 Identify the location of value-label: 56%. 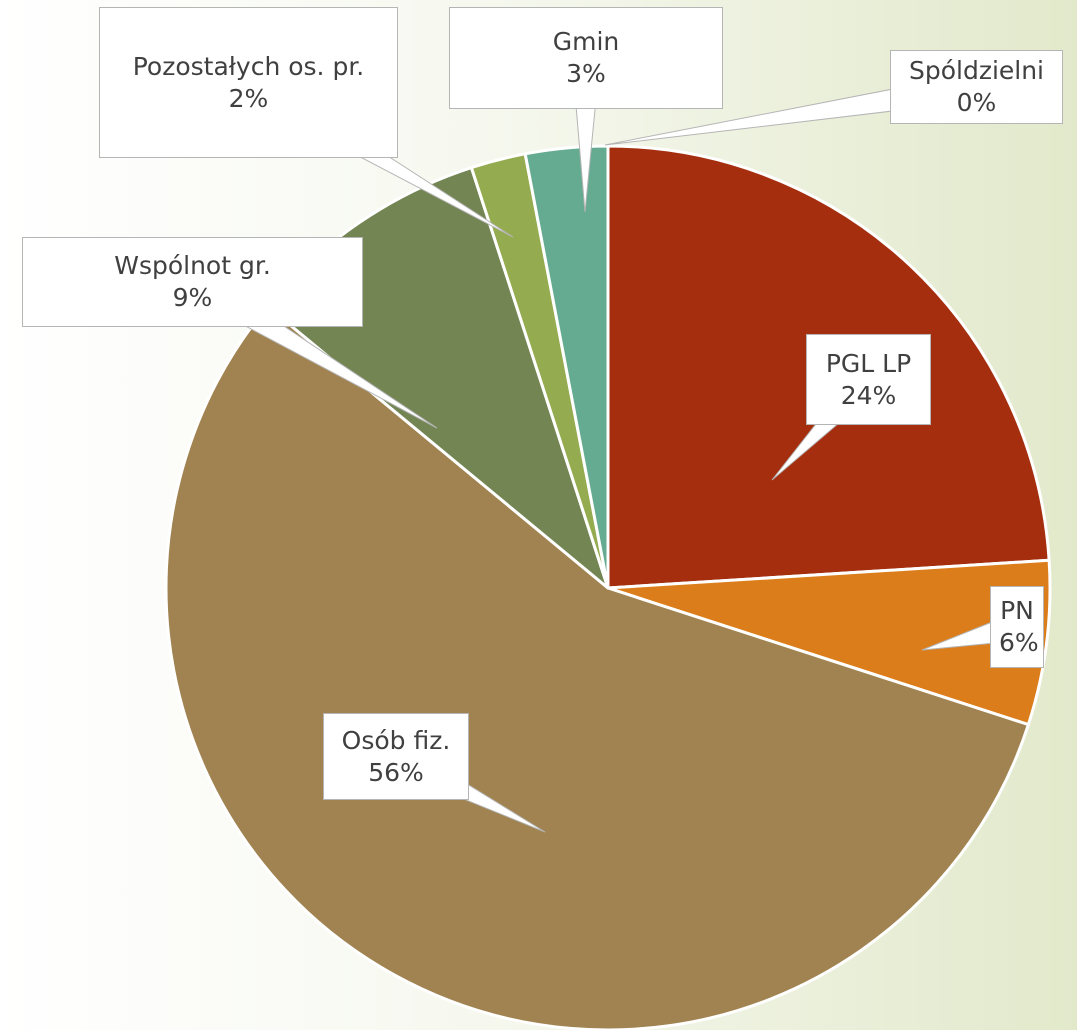
(396, 772).